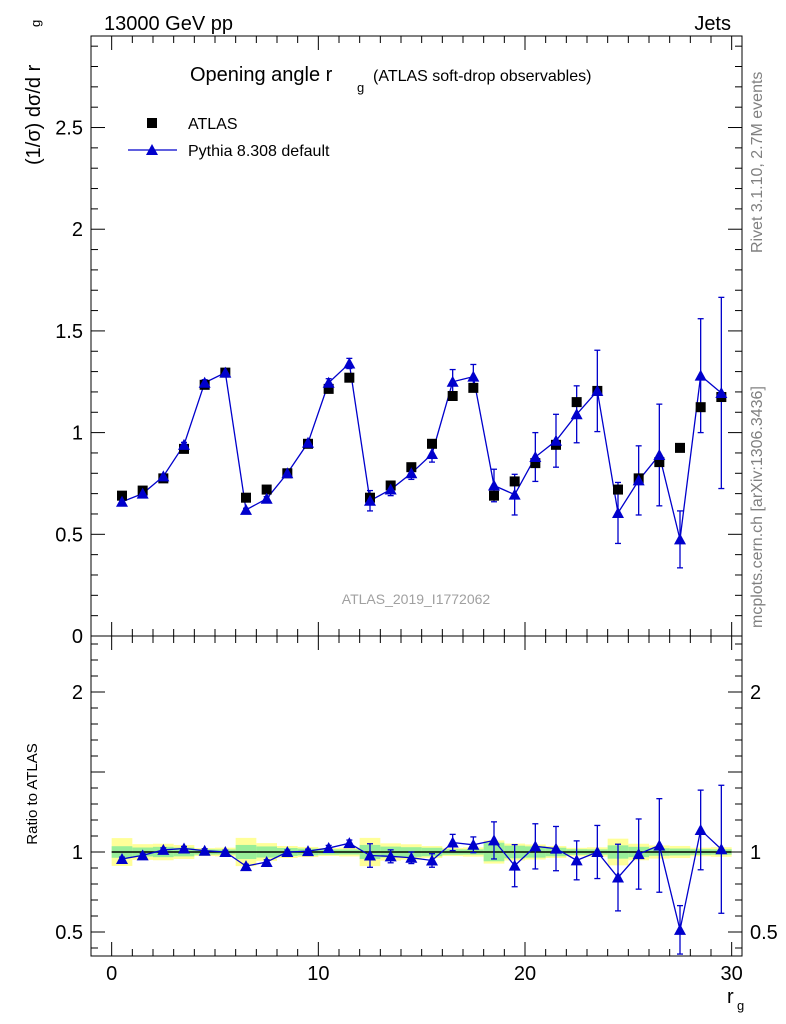 The image size is (786, 1024). I want to click on process-label: 13000 GeV pp, so click(168, 24).